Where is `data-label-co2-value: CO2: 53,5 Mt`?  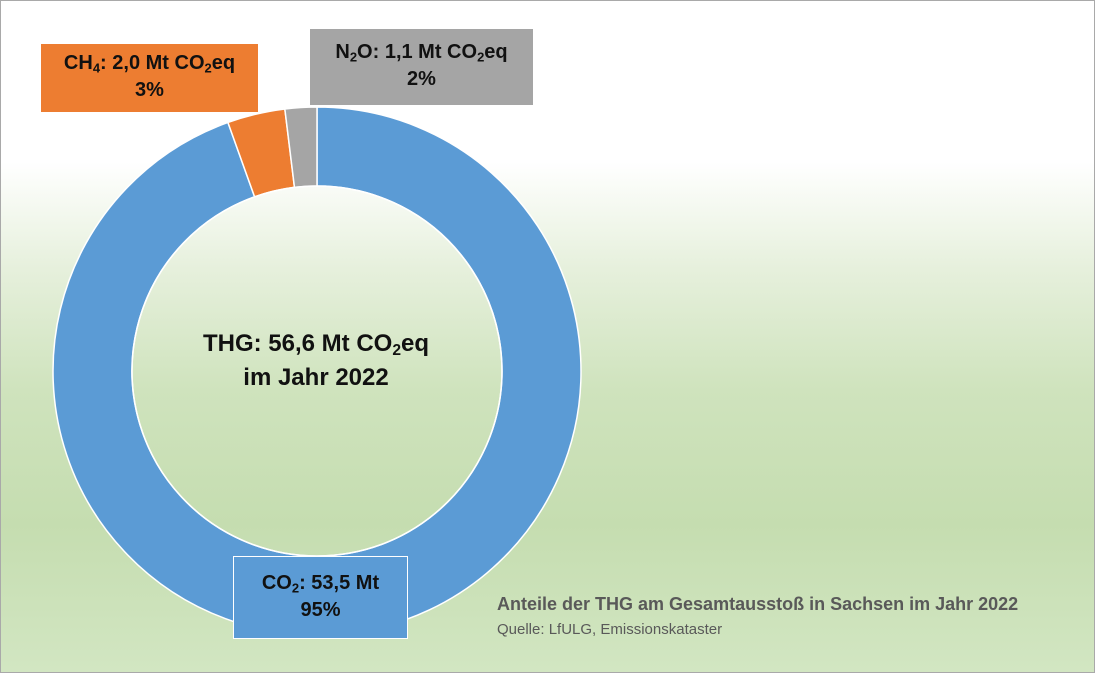
data-label-co2-value: CO2: 53,5 Mt is located at coordinates (320, 584).